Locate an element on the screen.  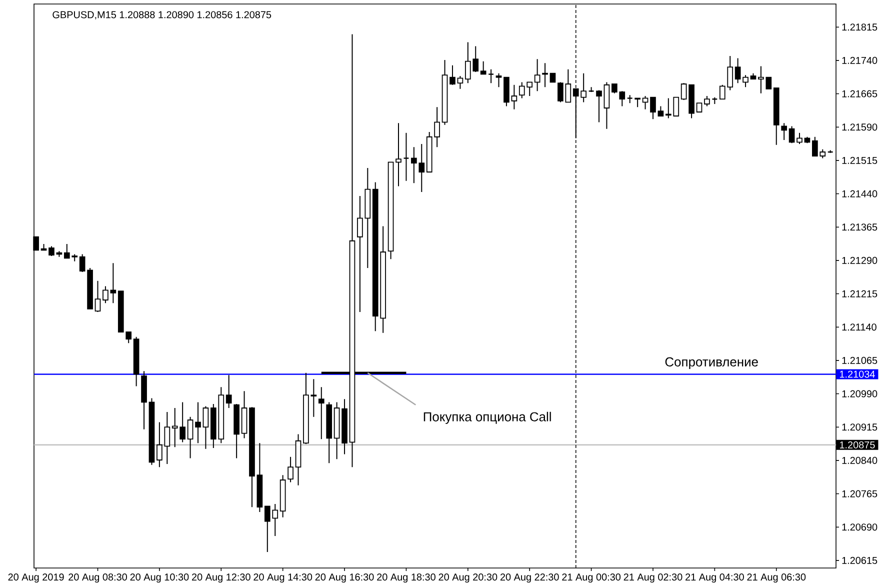
y-tick-label: 1.21365 is located at coordinates (860, 227).